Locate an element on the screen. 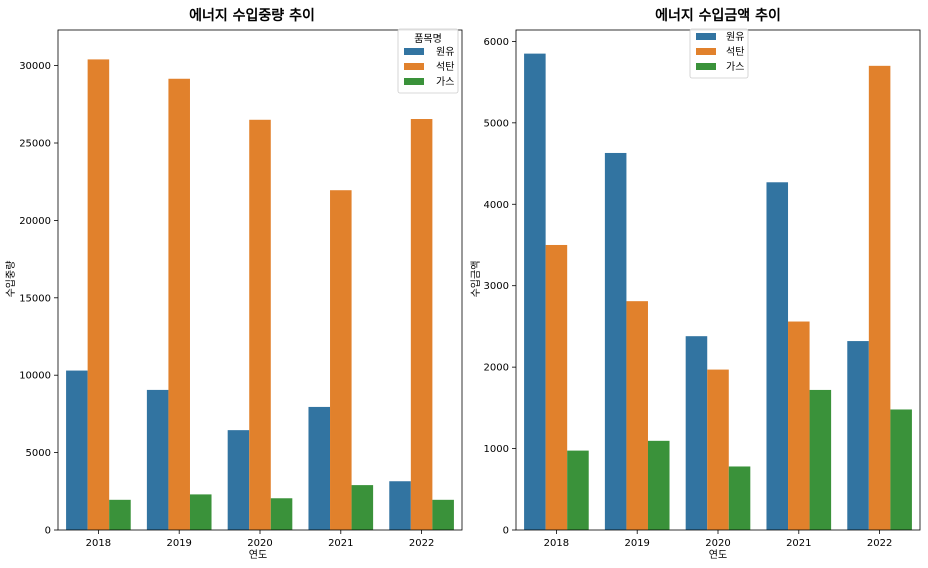 This screenshot has height=568, width=928. y-axis-label: 수입금액 is located at coordinates (475, 279).